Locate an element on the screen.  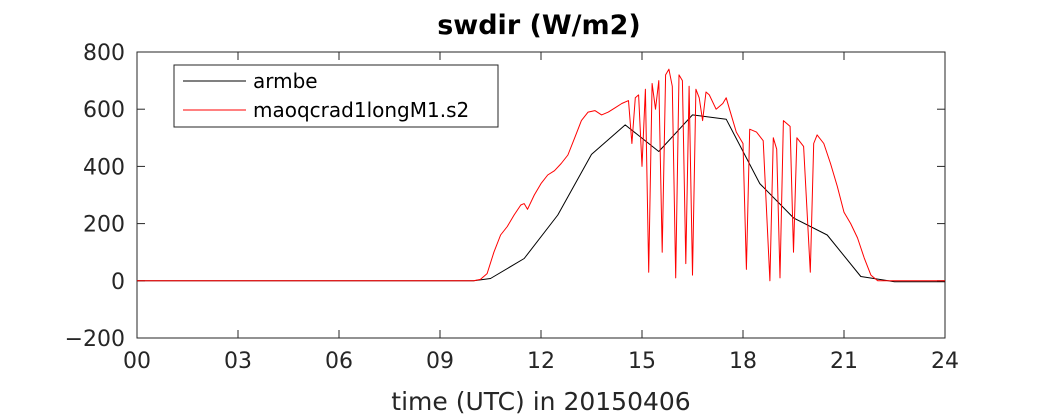
legend-label-maoqcrad1longM1-s2: maoqcrad1longM1.s2 is located at coordinates (361, 110).